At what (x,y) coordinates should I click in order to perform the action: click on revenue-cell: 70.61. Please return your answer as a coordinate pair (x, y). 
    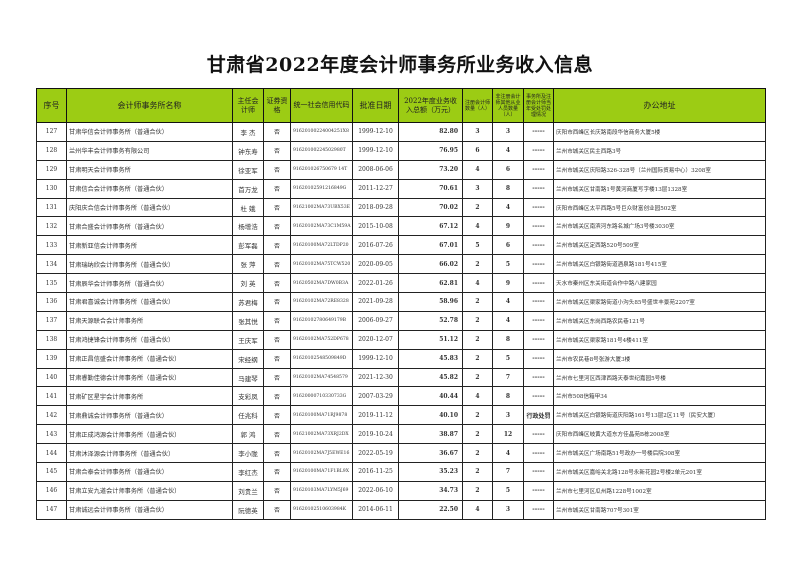
    Looking at the image, I should click on (430, 188).